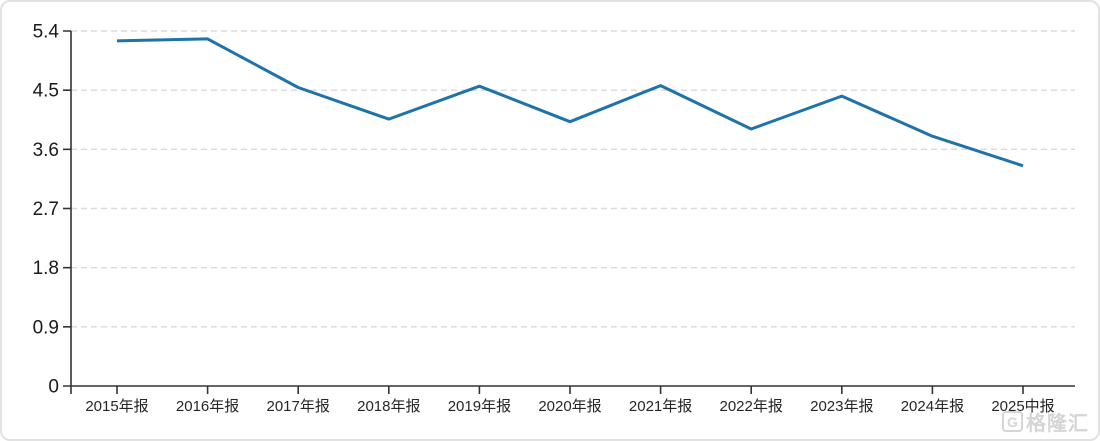 Image resolution: width=1100 pixels, height=441 pixels. What do you see at coordinates (46, 268) in the screenshot?
I see `y-tick-label: 1.8` at bounding box center [46, 268].